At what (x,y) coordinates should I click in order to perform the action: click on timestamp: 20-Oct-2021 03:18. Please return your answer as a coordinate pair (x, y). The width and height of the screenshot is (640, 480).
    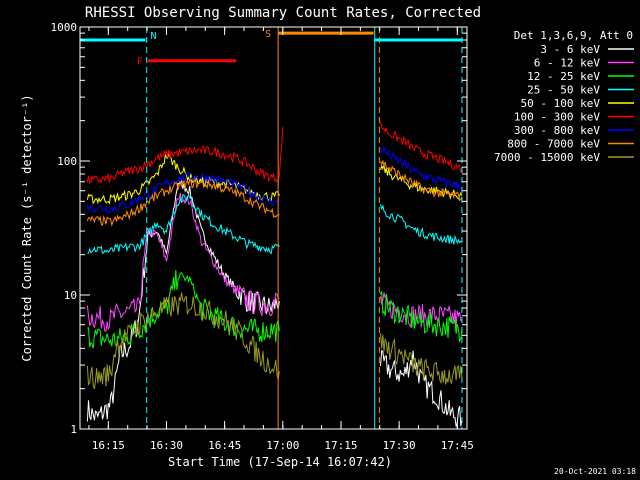
    Looking at the image, I should click on (595, 471).